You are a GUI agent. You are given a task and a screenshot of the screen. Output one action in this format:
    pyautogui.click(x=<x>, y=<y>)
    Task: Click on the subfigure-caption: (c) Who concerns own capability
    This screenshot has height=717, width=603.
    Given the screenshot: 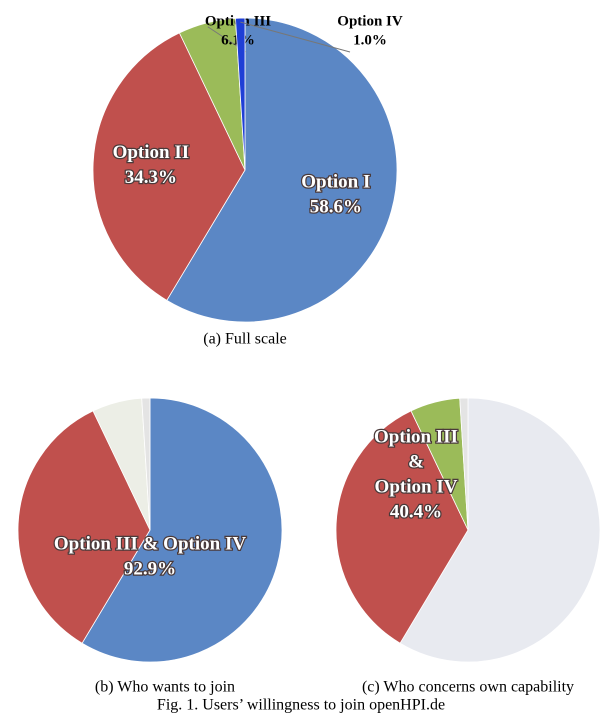 What is the action you would take?
    pyautogui.click(x=468, y=687)
    